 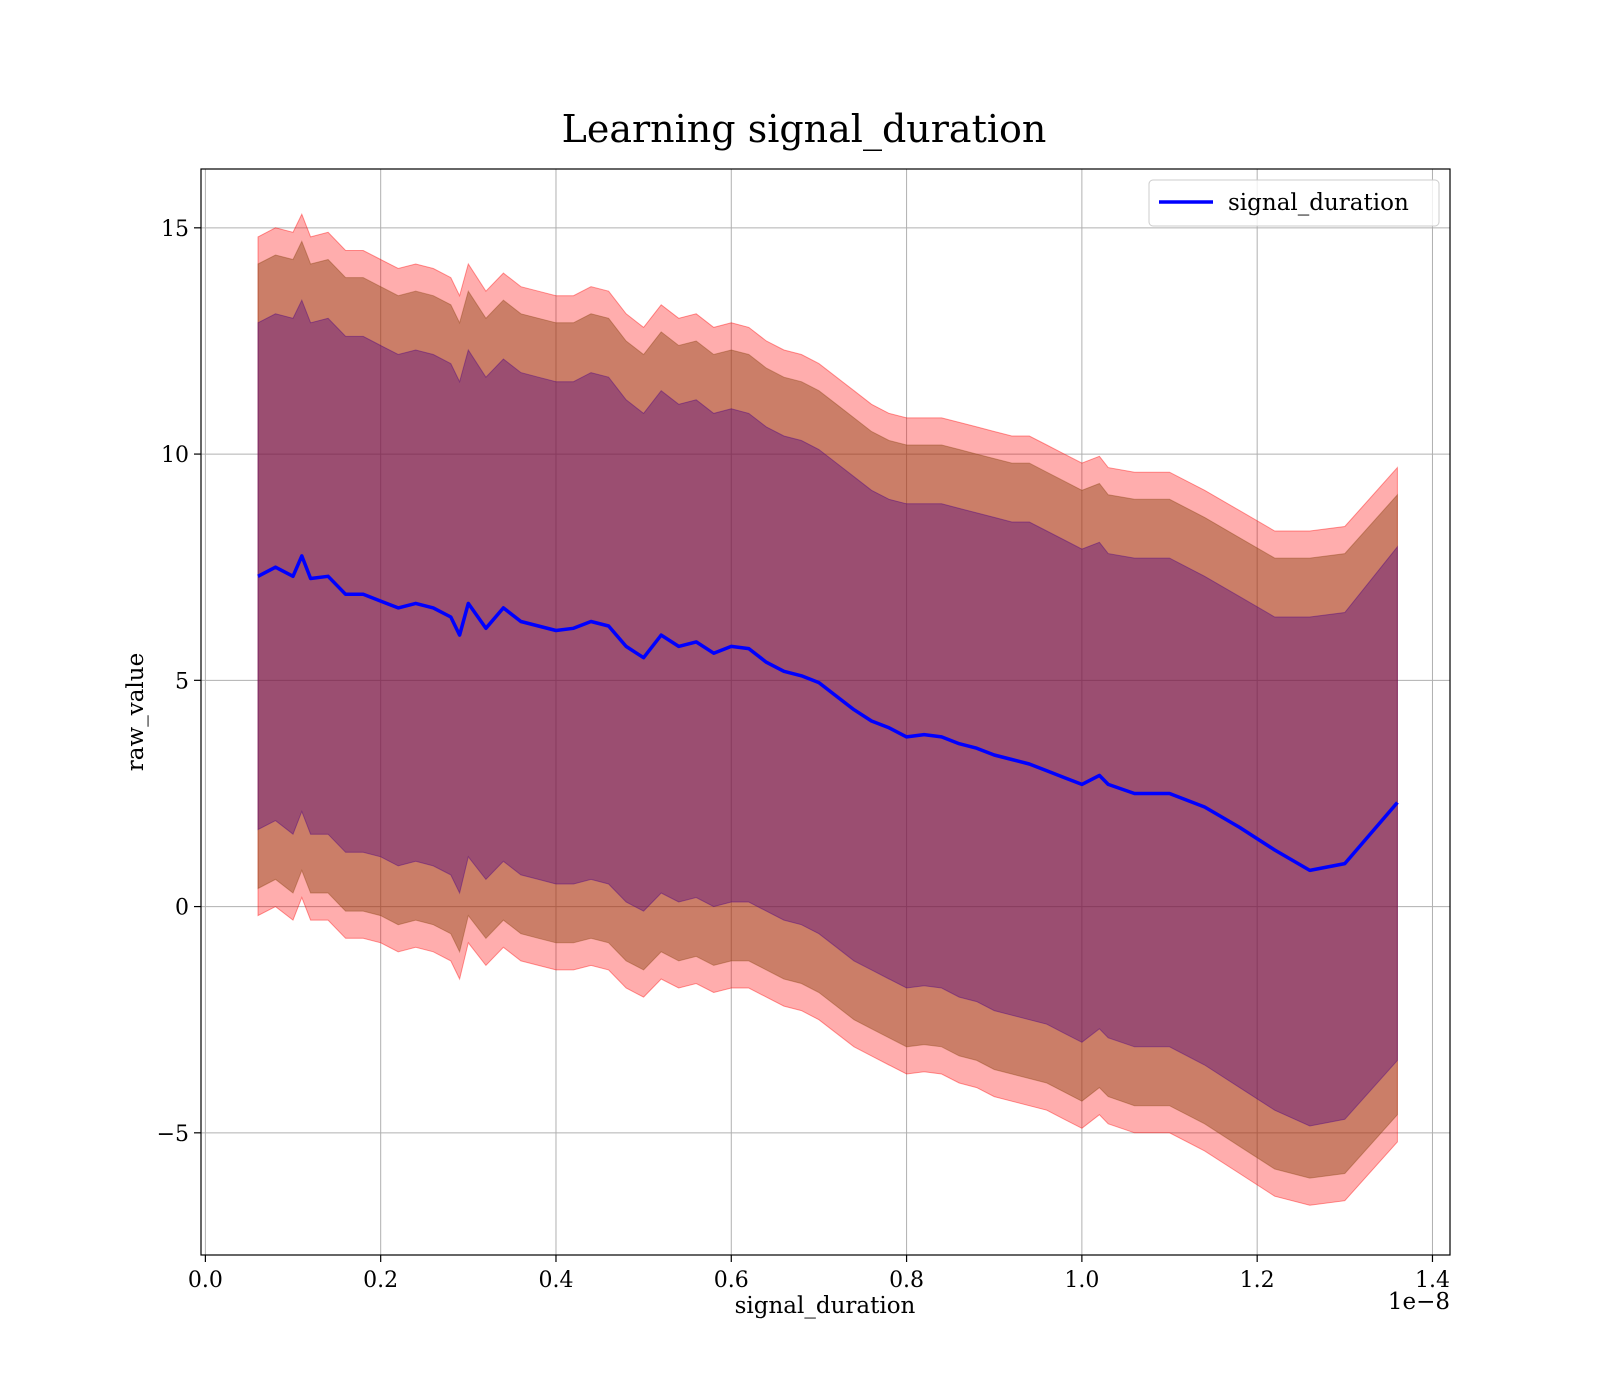 What do you see at coordinates (555, 1280) in the screenshot?
I see `x-tick-label: 0.4` at bounding box center [555, 1280].